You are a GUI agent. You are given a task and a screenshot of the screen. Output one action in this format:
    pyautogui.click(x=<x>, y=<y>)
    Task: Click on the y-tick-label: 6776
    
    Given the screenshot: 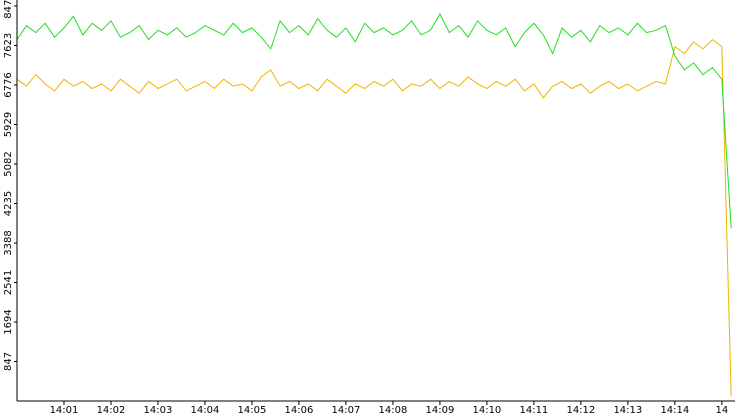 What is the action you would take?
    pyautogui.click(x=8, y=84)
    